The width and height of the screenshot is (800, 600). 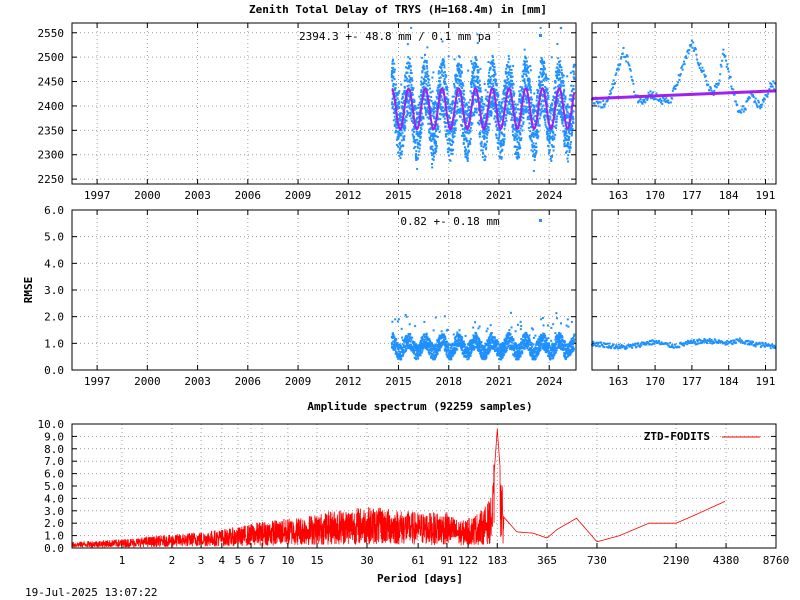 What do you see at coordinates (54, 263) in the screenshot?
I see `rmse-ytick-label: 4.0` at bounding box center [54, 263].